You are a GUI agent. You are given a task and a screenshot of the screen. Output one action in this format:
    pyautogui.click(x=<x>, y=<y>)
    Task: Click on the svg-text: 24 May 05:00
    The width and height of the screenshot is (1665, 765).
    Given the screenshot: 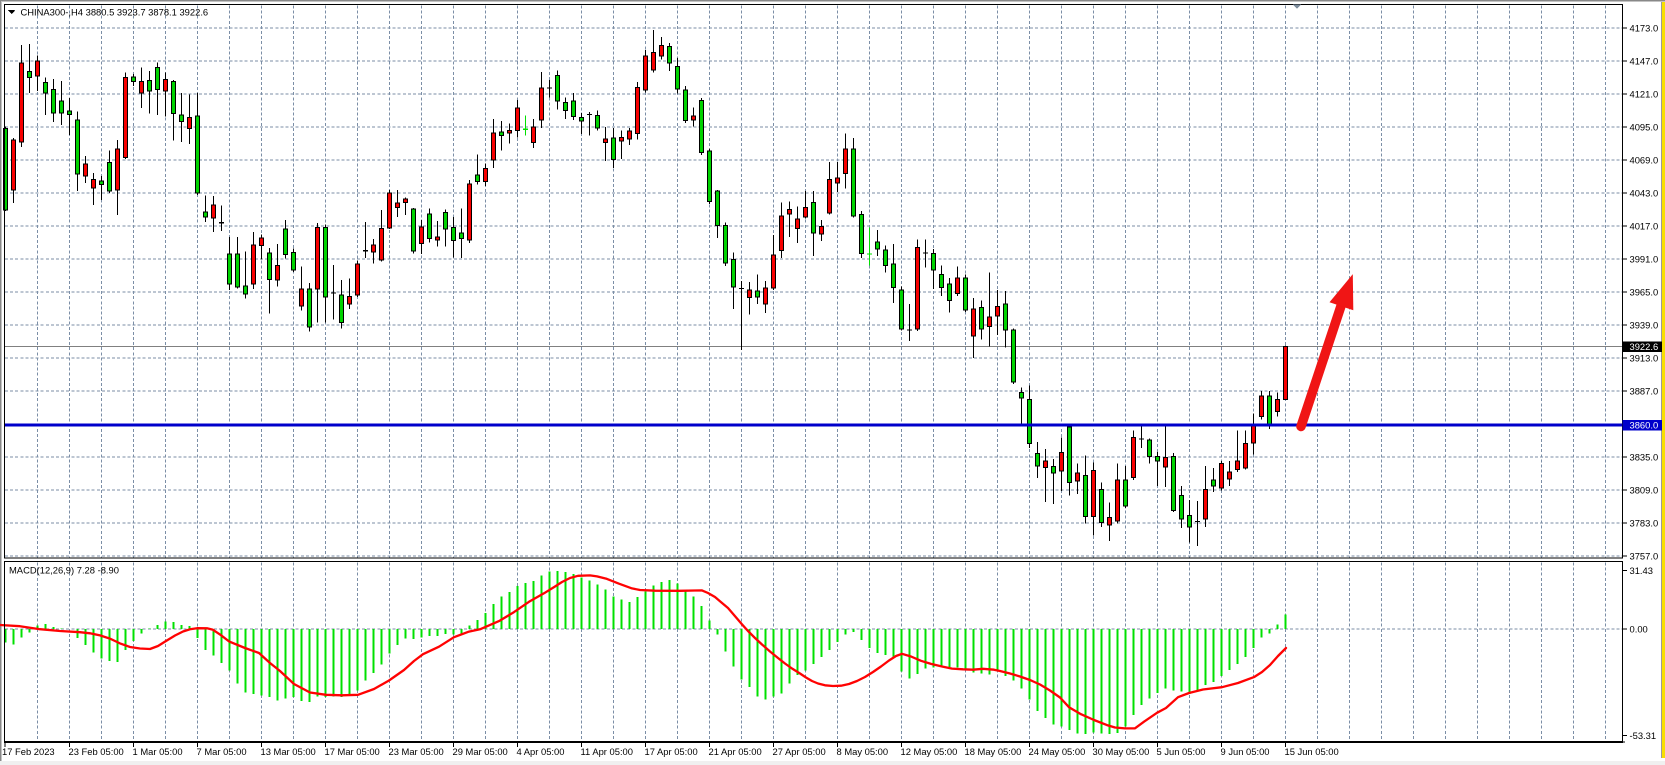 What is the action you would take?
    pyautogui.click(x=1057, y=751)
    